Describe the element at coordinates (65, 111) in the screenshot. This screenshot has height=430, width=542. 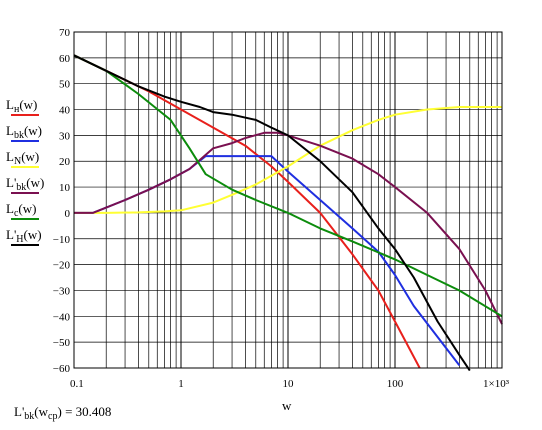
I see `y-tick-label: 40` at that location.